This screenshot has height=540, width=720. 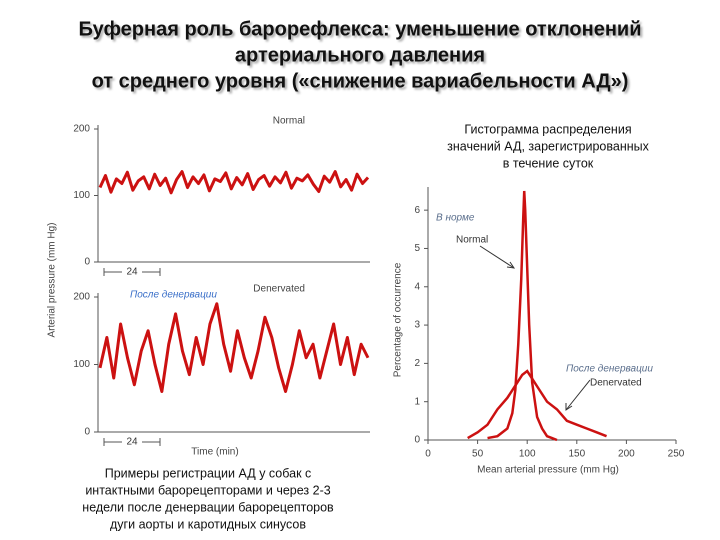 What do you see at coordinates (417, 248) in the screenshot?
I see `y-tick-label: 5` at bounding box center [417, 248].